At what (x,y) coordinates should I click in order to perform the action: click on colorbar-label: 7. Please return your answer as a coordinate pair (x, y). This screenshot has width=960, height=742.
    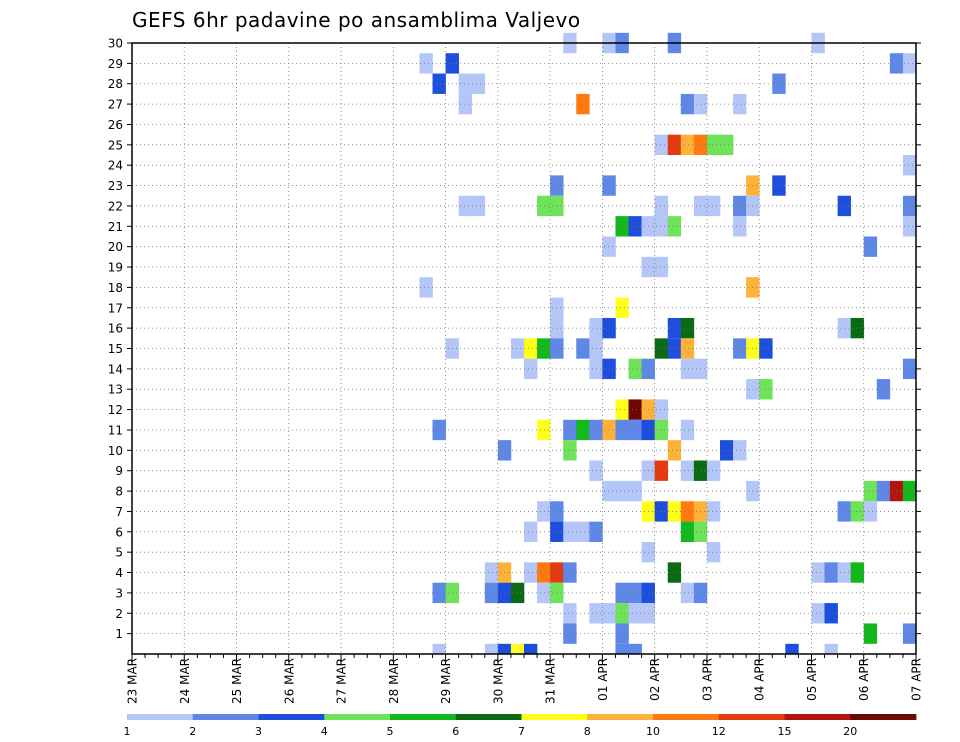
    Looking at the image, I should click on (521, 731).